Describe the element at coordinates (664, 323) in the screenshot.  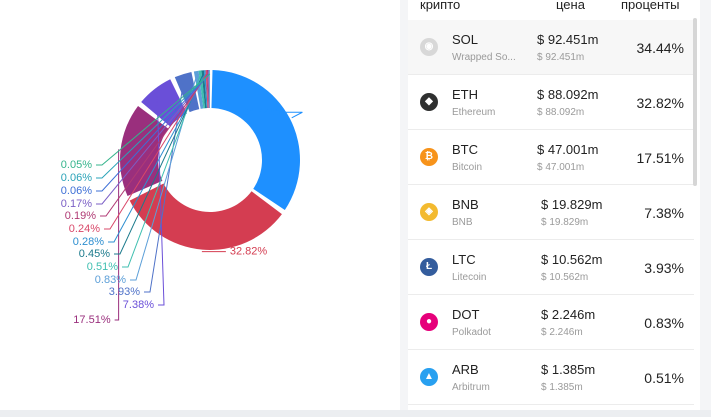
I see `coin-percent: 0.83%` at that location.